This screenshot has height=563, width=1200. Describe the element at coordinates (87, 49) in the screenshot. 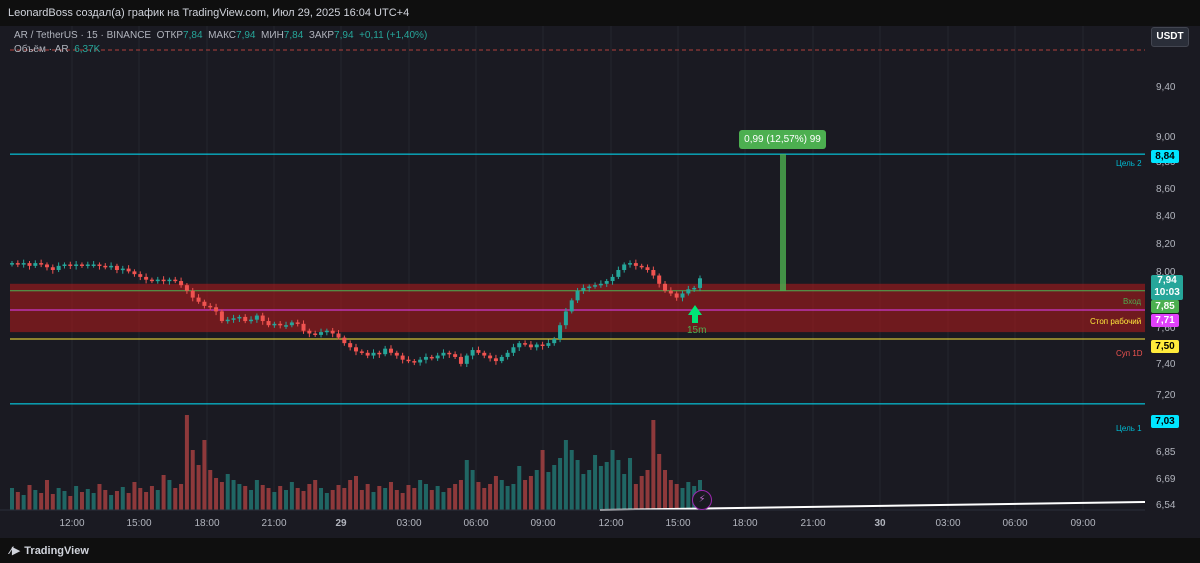

I see `volume-value: 6,37K` at that location.